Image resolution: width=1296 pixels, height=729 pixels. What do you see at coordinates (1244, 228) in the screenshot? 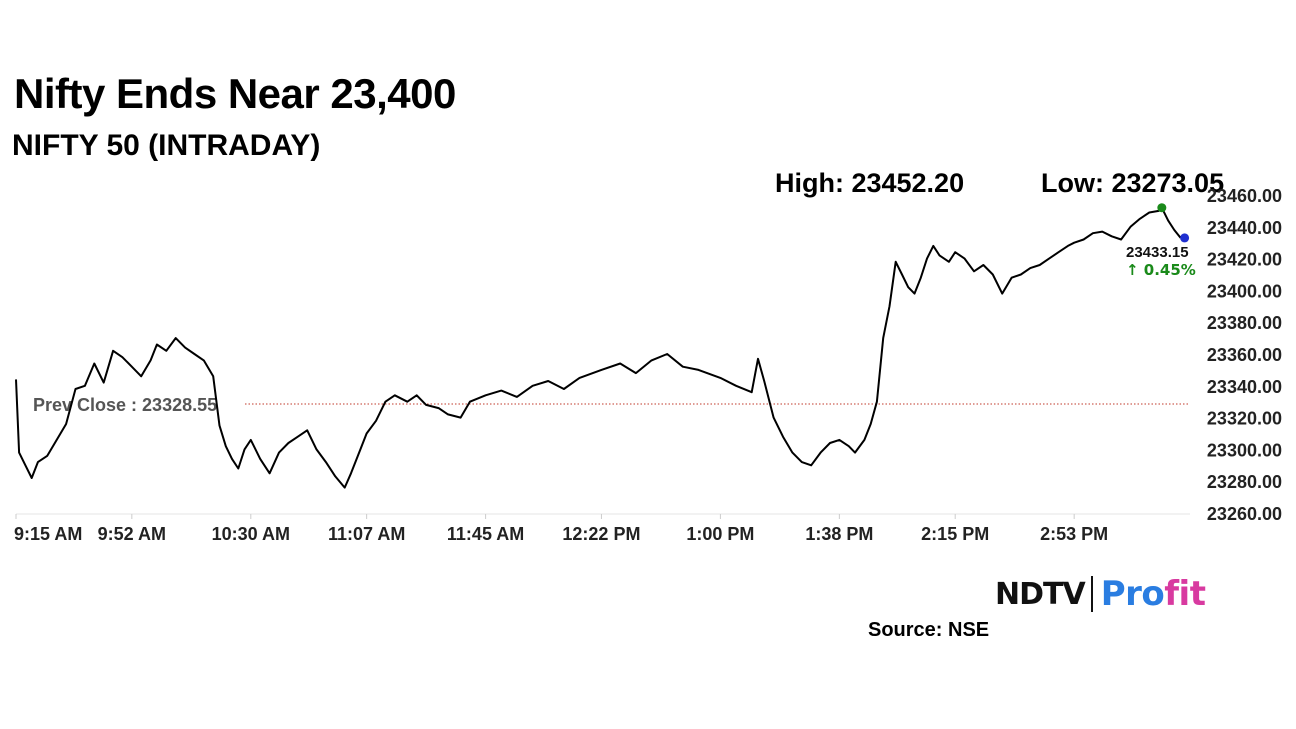
I see `y-tick-label: 23440.00` at bounding box center [1244, 228].